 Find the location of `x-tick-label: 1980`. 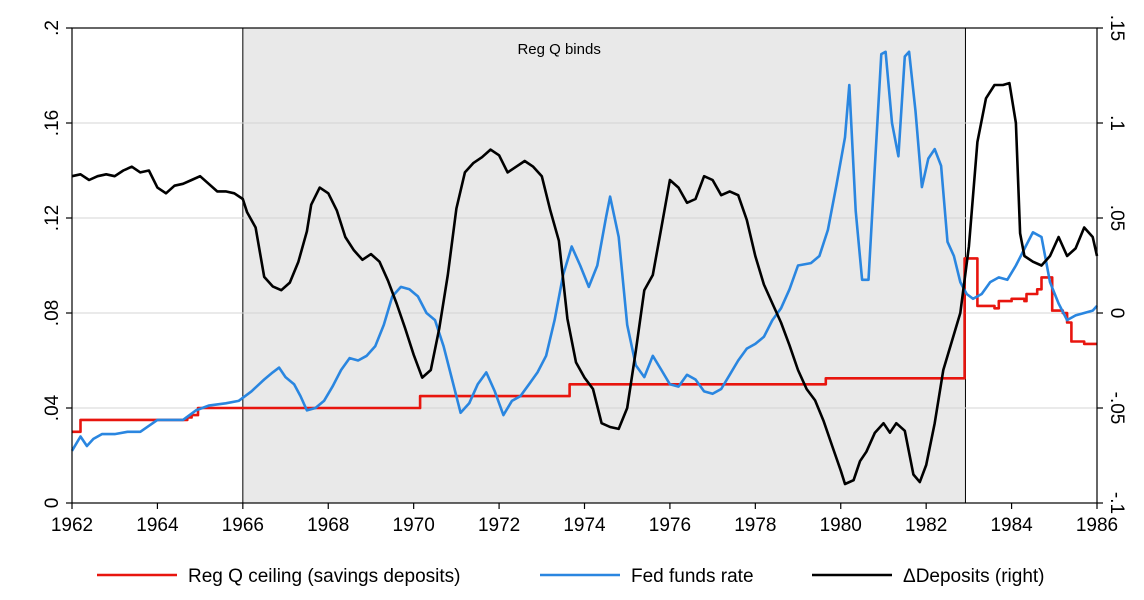

x-tick-label: 1980 is located at coordinates (841, 525).